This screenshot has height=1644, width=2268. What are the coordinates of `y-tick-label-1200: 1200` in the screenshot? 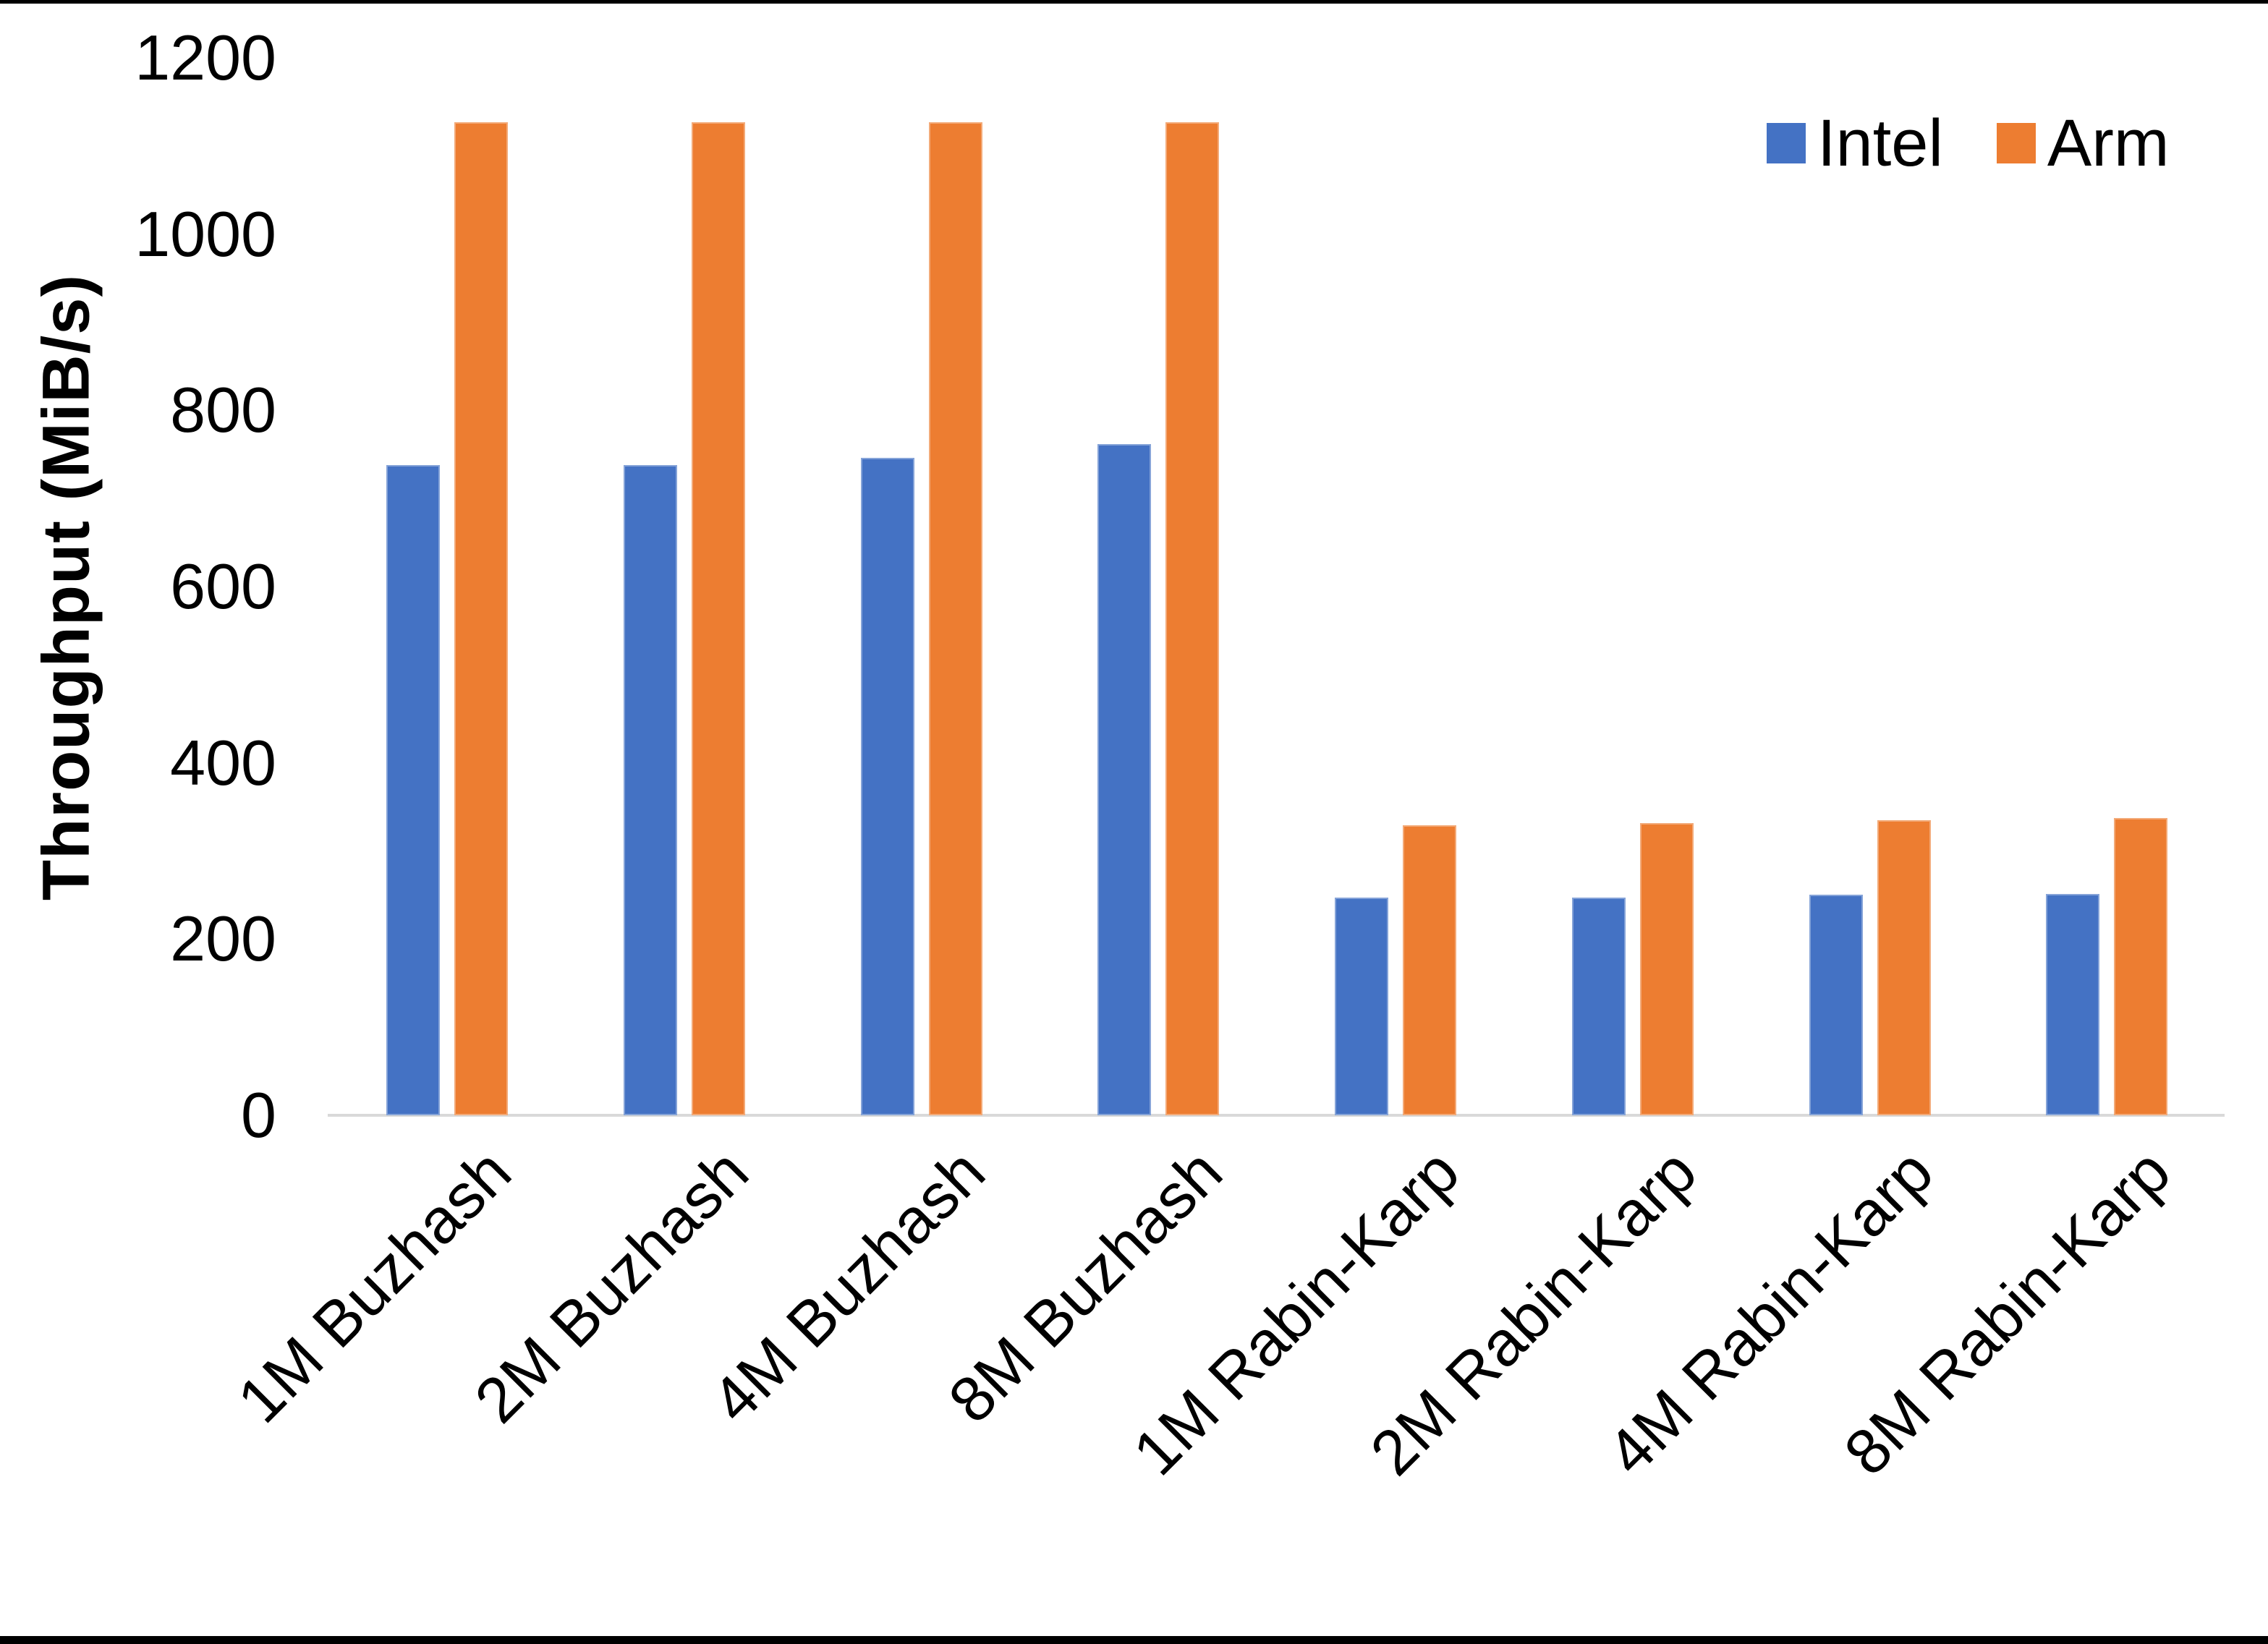 It's located at (205, 57).